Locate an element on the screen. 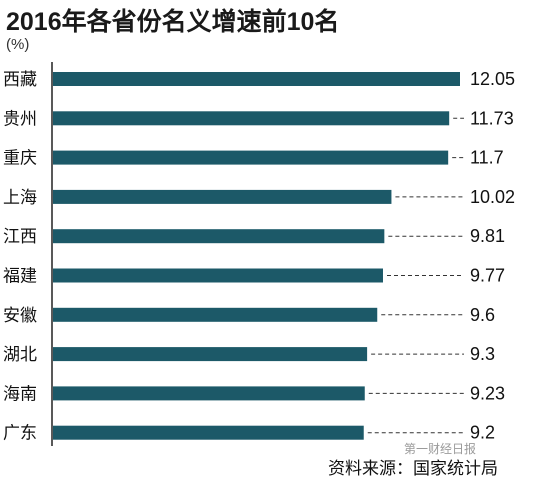  value-label: 12.05 is located at coordinates (492, 79).